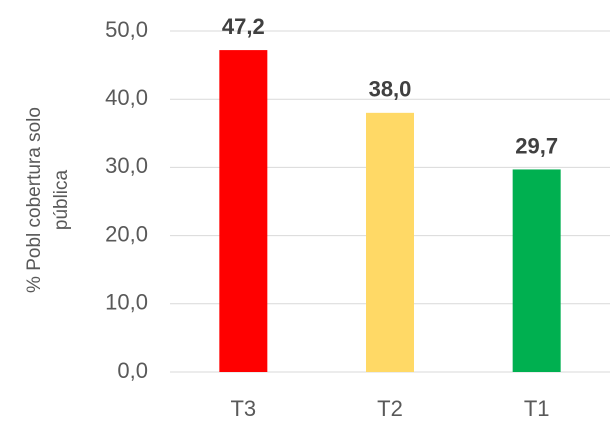 This screenshot has height=427, width=613. I want to click on y-tick-label: 0,0, so click(132, 370).